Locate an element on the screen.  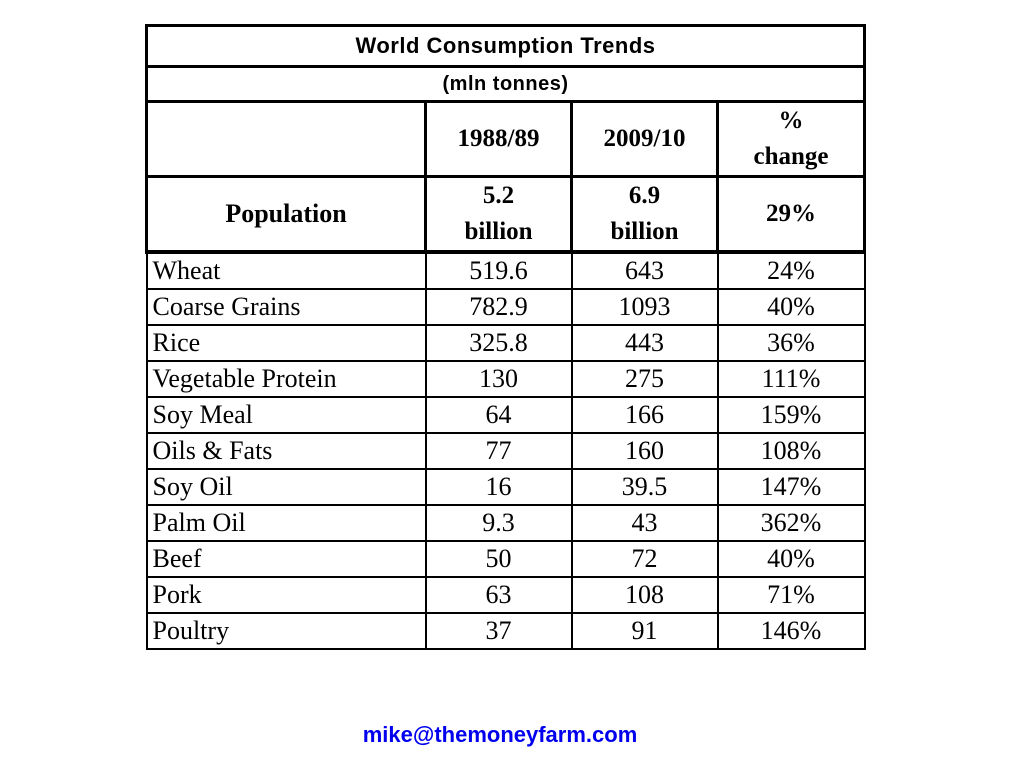
population-year1-value: 5.2 is located at coordinates (498, 195).